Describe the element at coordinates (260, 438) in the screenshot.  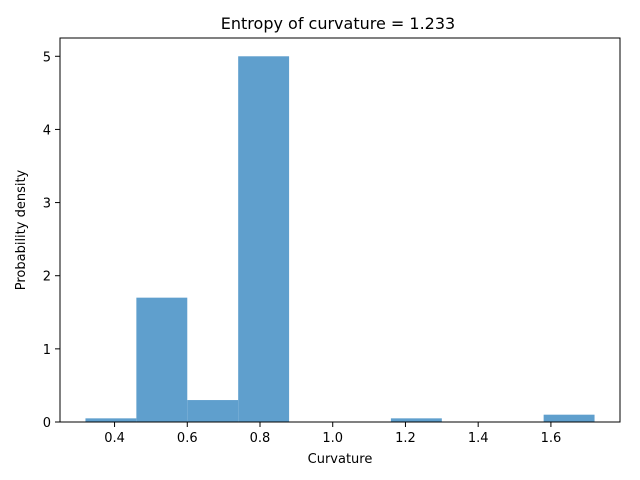
I see `x-tick-label: 0.8` at that location.